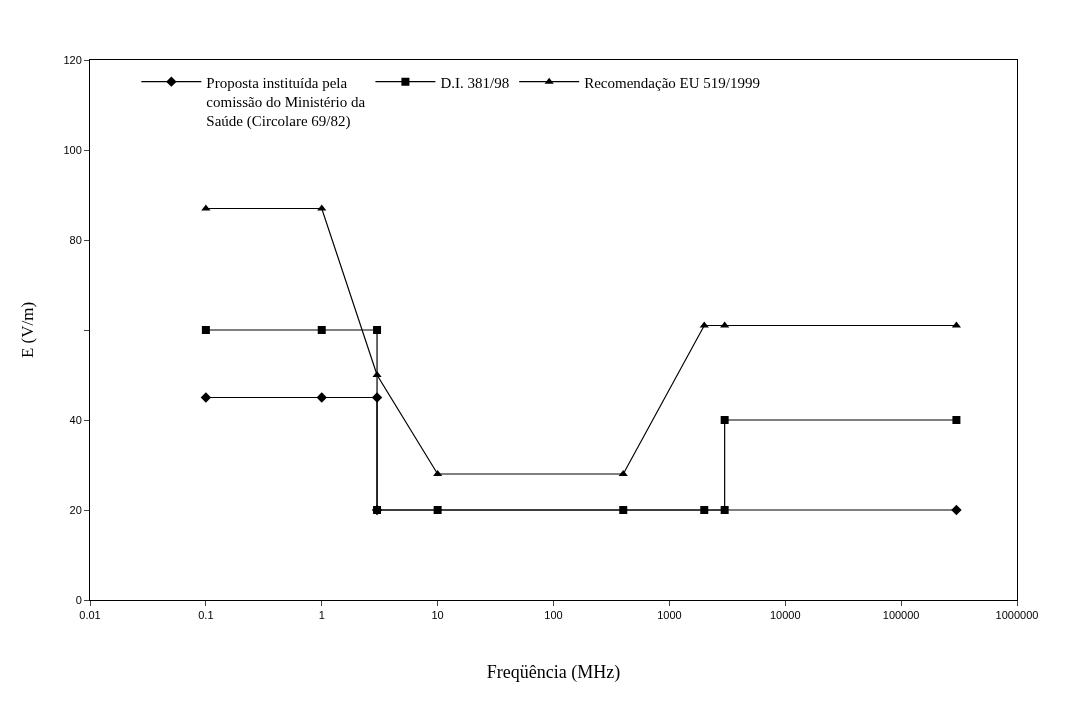 The height and width of the screenshot is (715, 1077). What do you see at coordinates (72, 59) in the screenshot?
I see `y-tick-label: 120` at bounding box center [72, 59].